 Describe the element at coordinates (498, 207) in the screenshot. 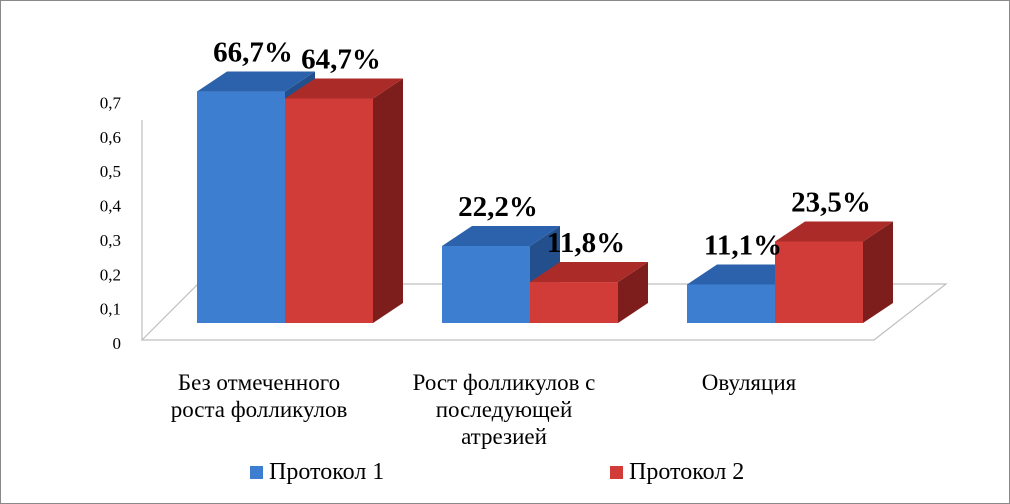

I see `data-label: 22,2%` at that location.